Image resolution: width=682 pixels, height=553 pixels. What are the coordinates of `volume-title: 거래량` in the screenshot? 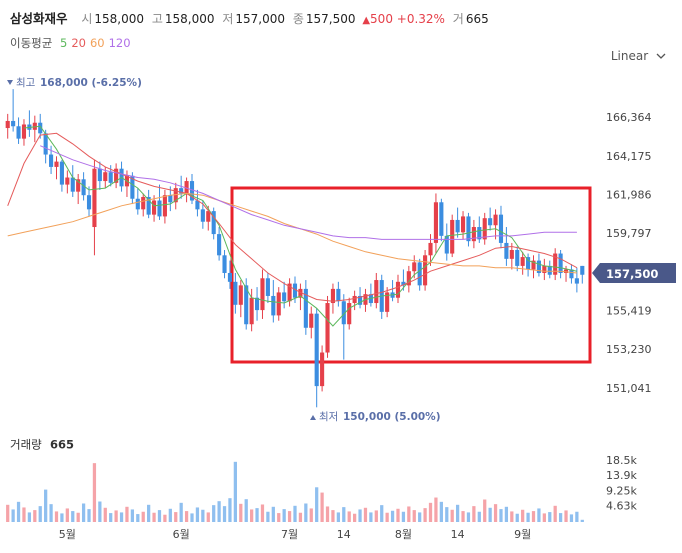 It's located at (26, 445).